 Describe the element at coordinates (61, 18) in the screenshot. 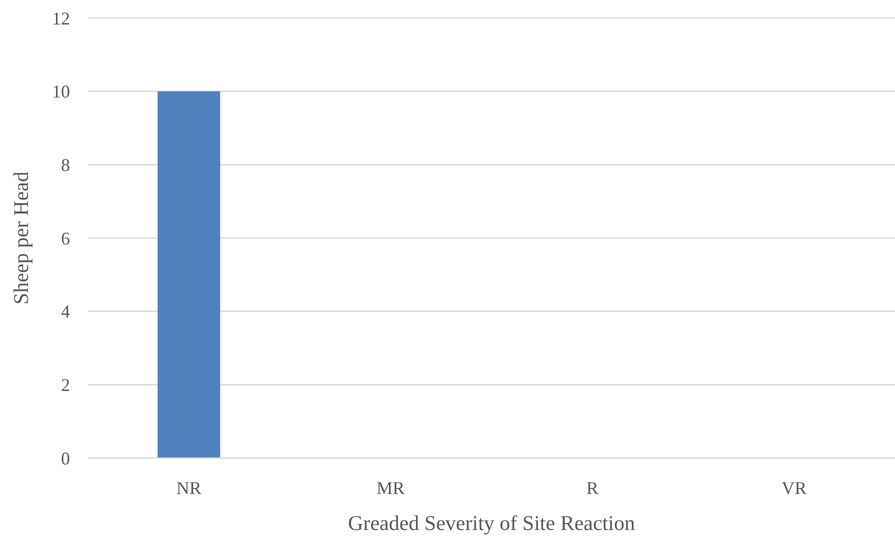

I see `y-tick-label: 12` at that location.